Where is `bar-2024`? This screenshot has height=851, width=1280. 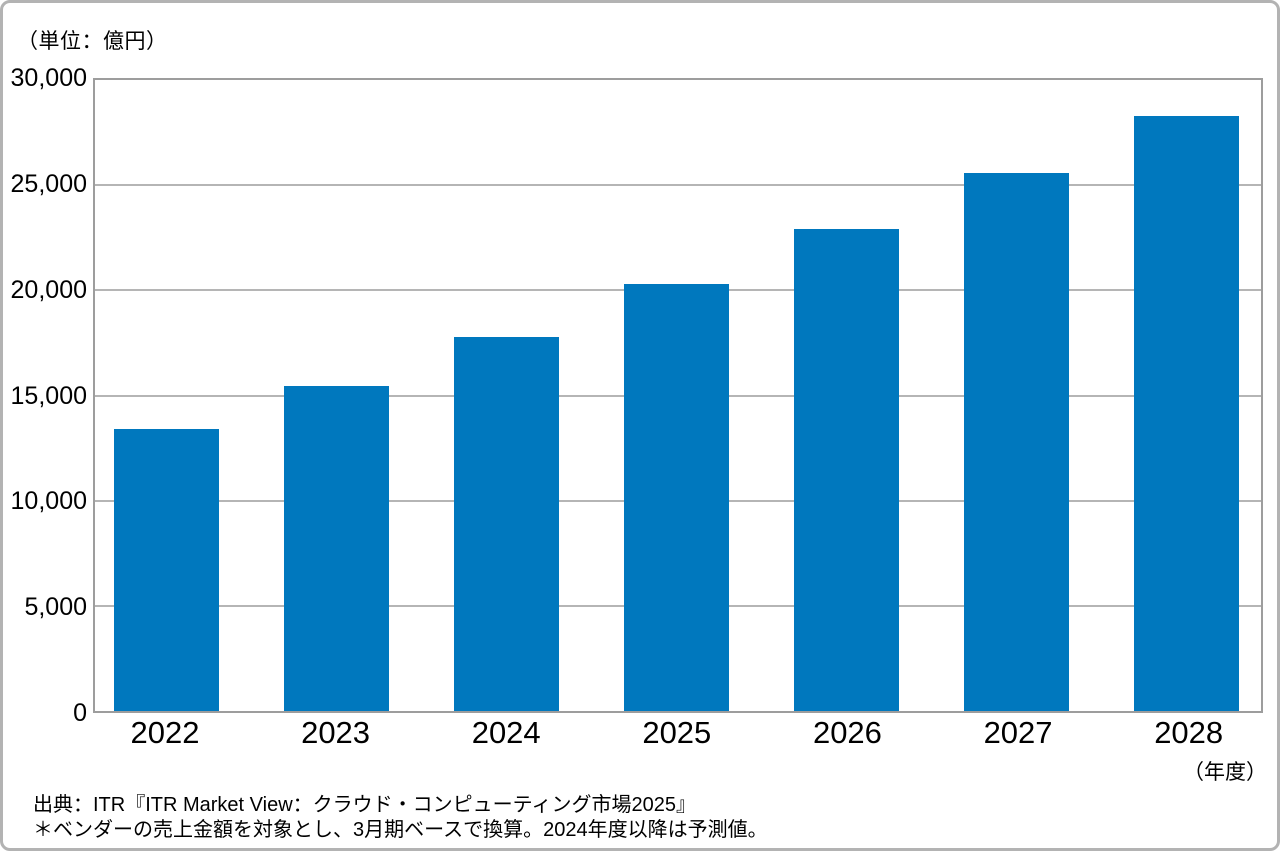 bar-2024 is located at coordinates (507, 523).